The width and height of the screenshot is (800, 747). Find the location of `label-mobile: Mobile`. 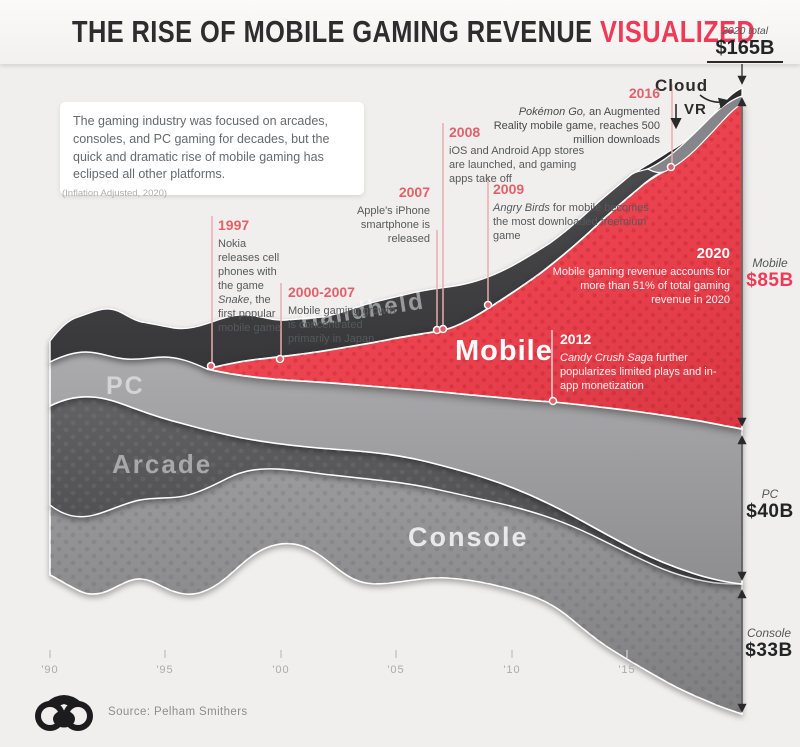

label-mobile: Mobile is located at coordinates (504, 351).